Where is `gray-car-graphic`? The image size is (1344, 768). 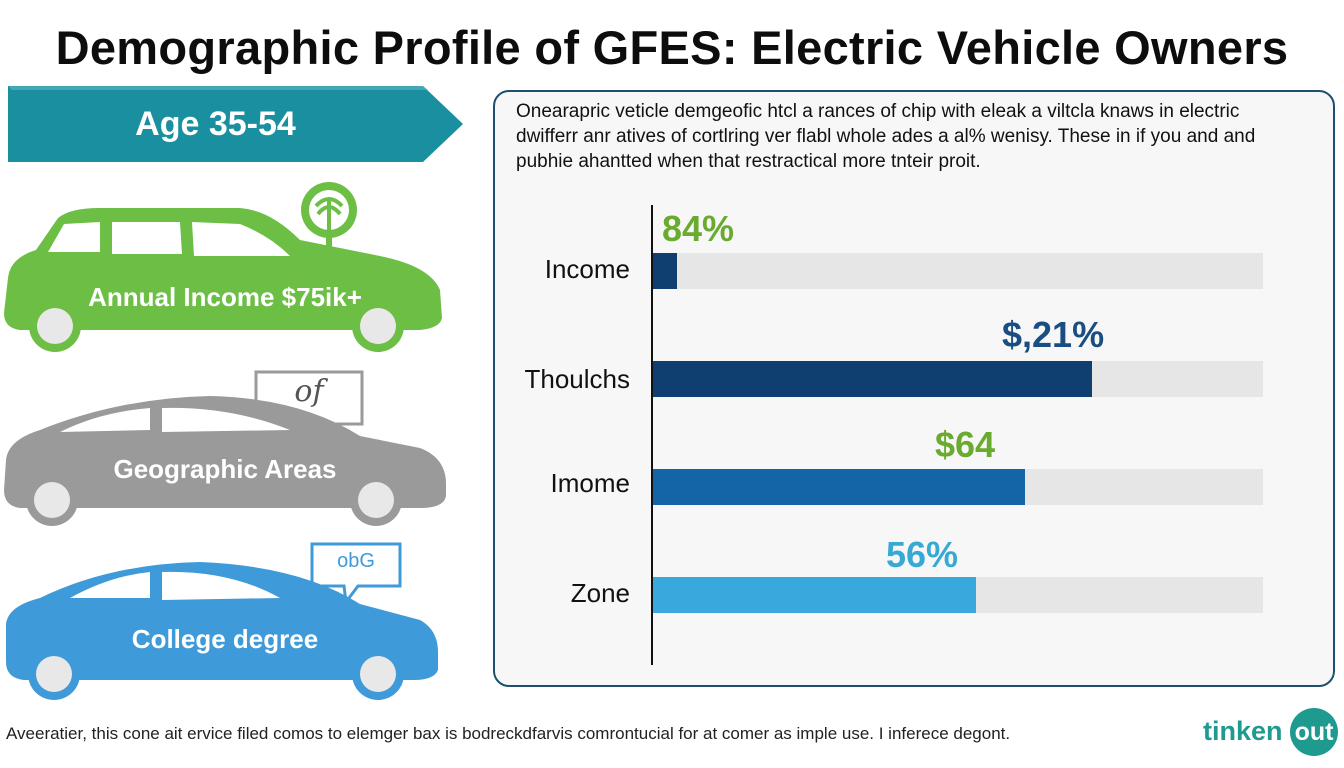
gray-car-graphic is located at coordinates (225, 448).